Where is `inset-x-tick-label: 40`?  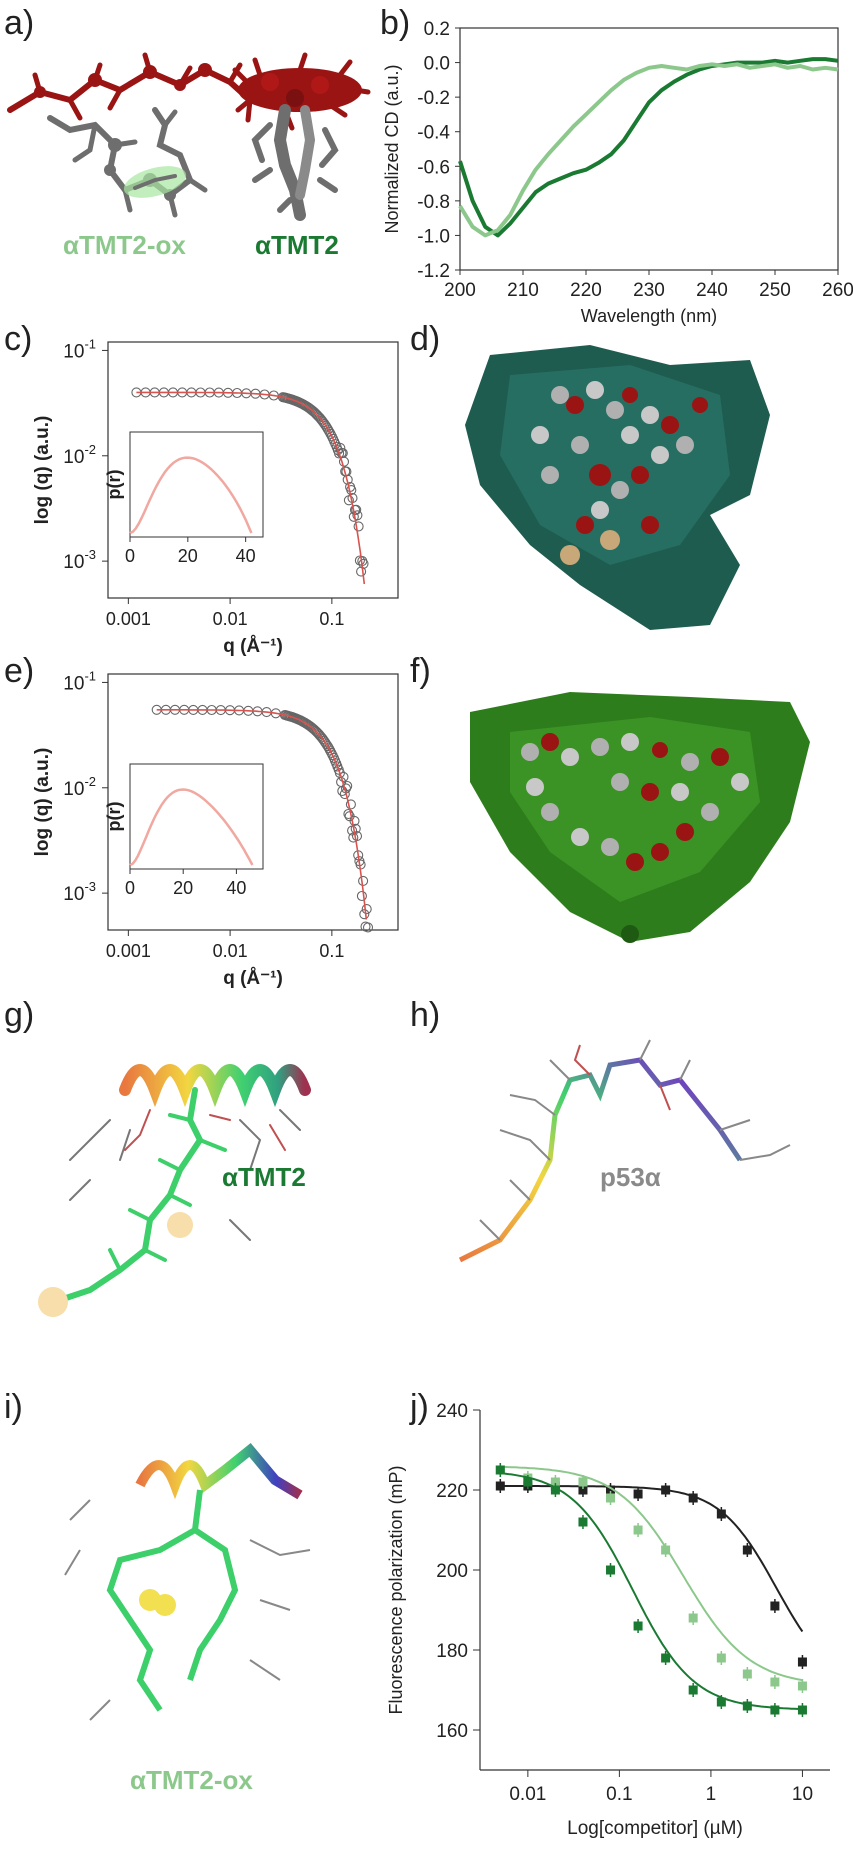 inset-x-tick-label: 40 is located at coordinates (236, 888).